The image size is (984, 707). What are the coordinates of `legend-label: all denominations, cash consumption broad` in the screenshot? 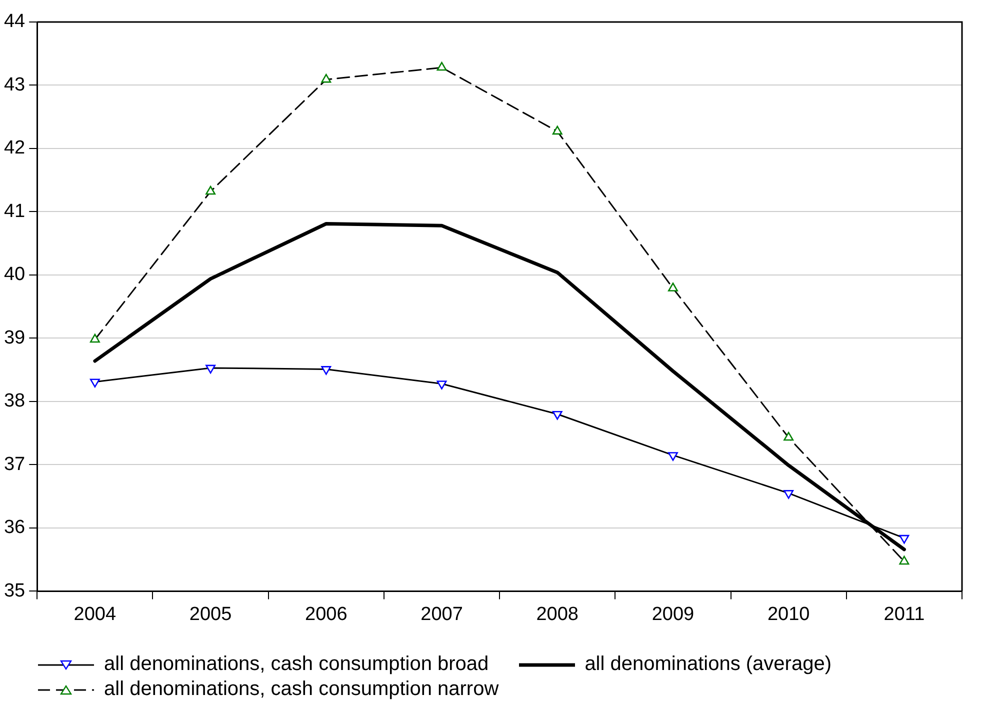 It's located at (296, 664).